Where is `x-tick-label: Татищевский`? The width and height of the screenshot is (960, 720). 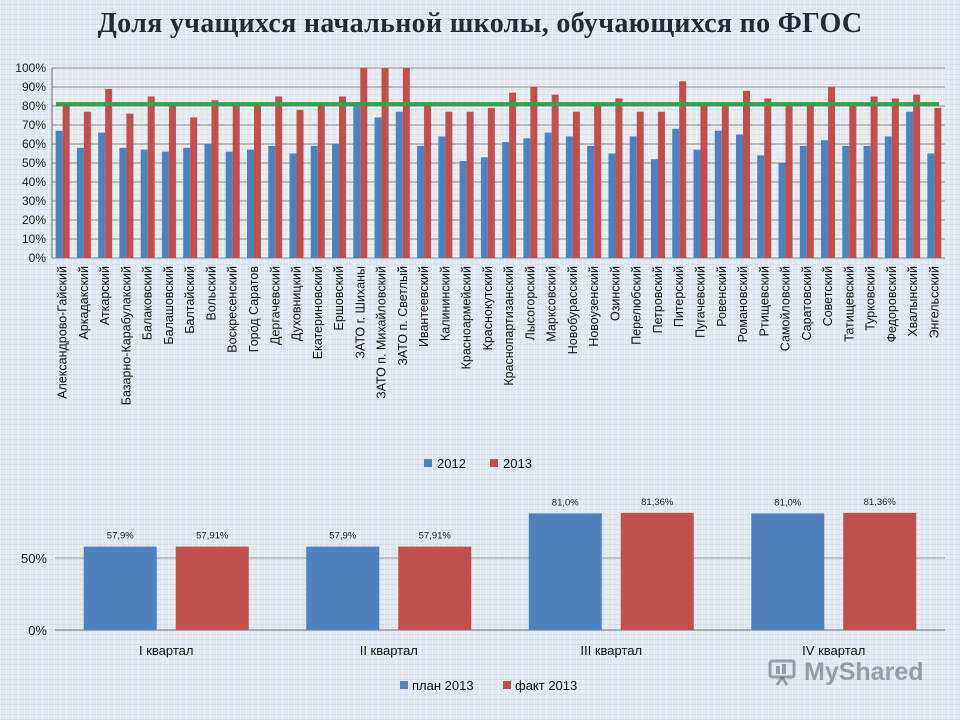 x-tick-label: Татищевский is located at coordinates (849, 304).